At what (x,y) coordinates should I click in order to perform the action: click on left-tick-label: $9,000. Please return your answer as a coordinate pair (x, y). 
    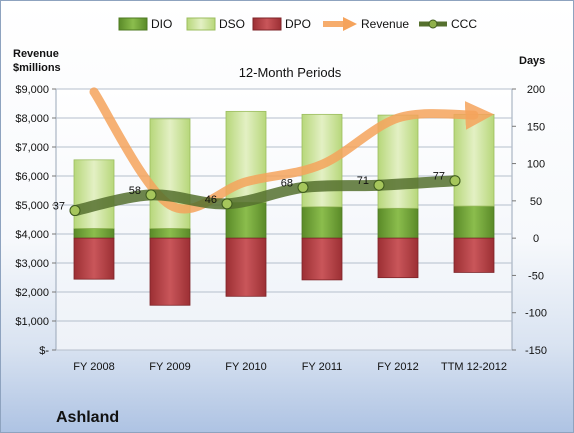
    Looking at the image, I should click on (32, 90).